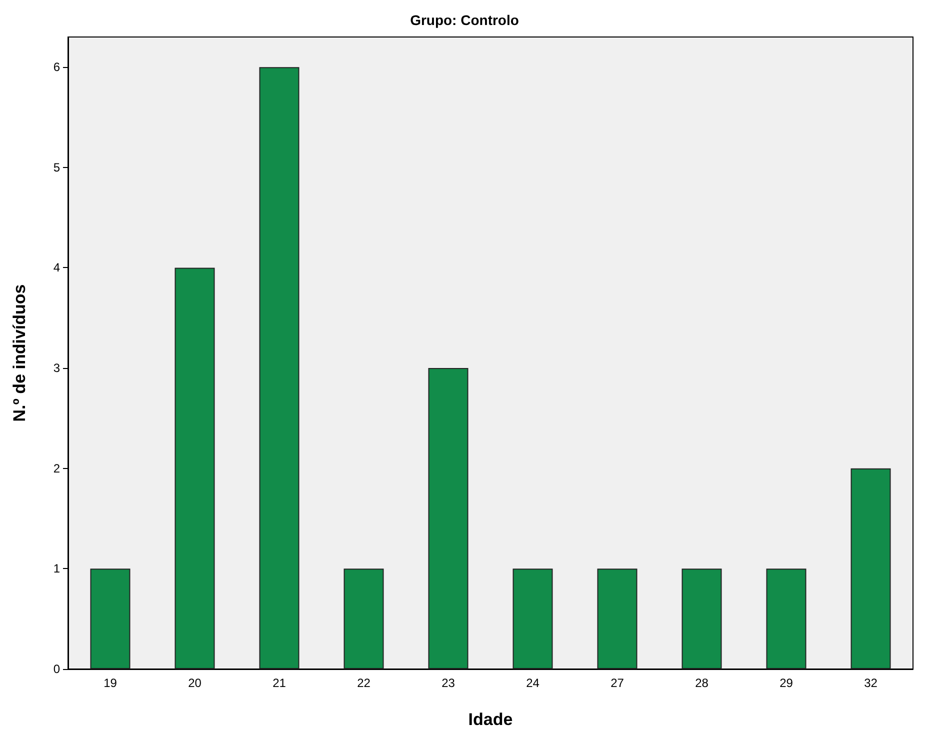 The height and width of the screenshot is (739, 929). Describe the element at coordinates (533, 683) in the screenshot. I see `x-tick-label: 24` at that location.